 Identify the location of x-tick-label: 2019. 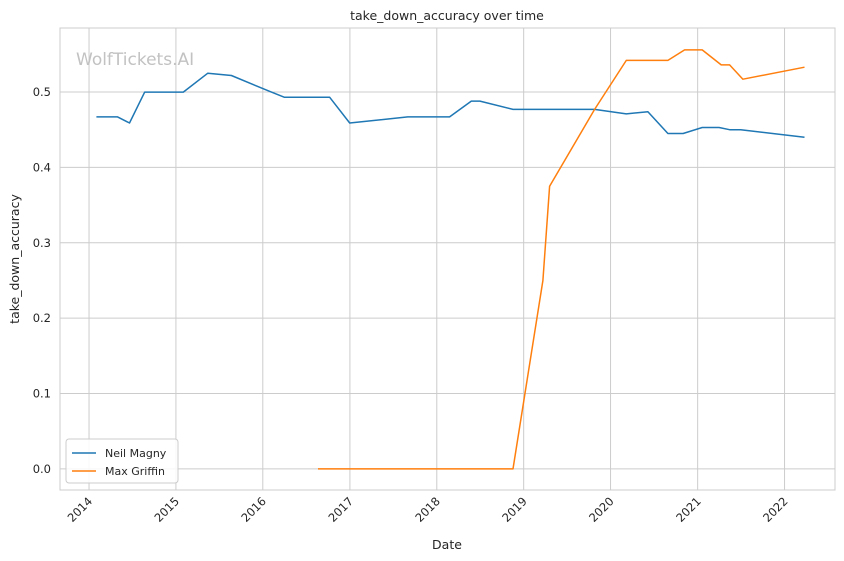
(514, 509).